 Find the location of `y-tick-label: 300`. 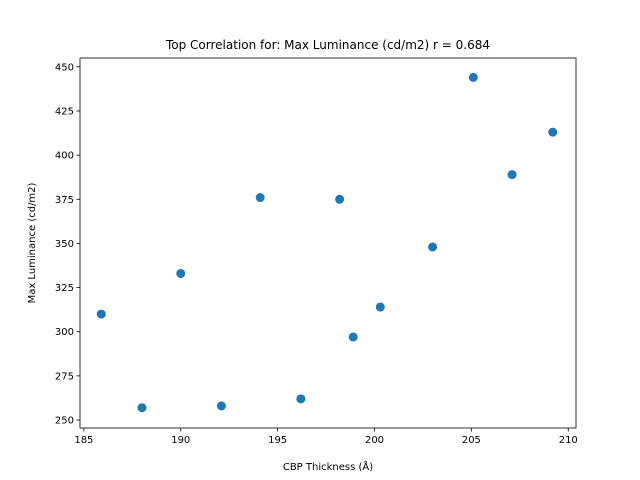

y-tick-label: 300 is located at coordinates (64, 332).